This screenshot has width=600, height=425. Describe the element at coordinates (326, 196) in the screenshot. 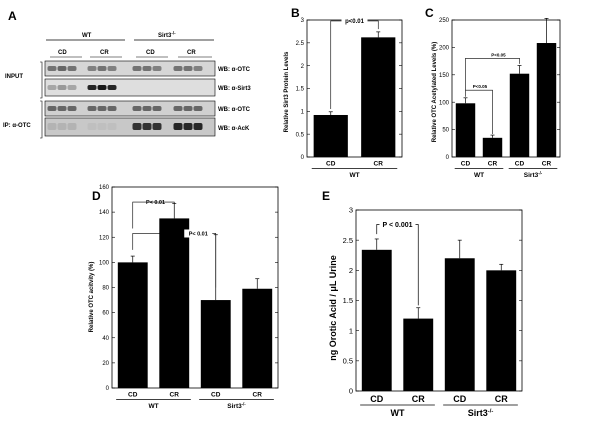

I see `panel-e-label: E` at that location.